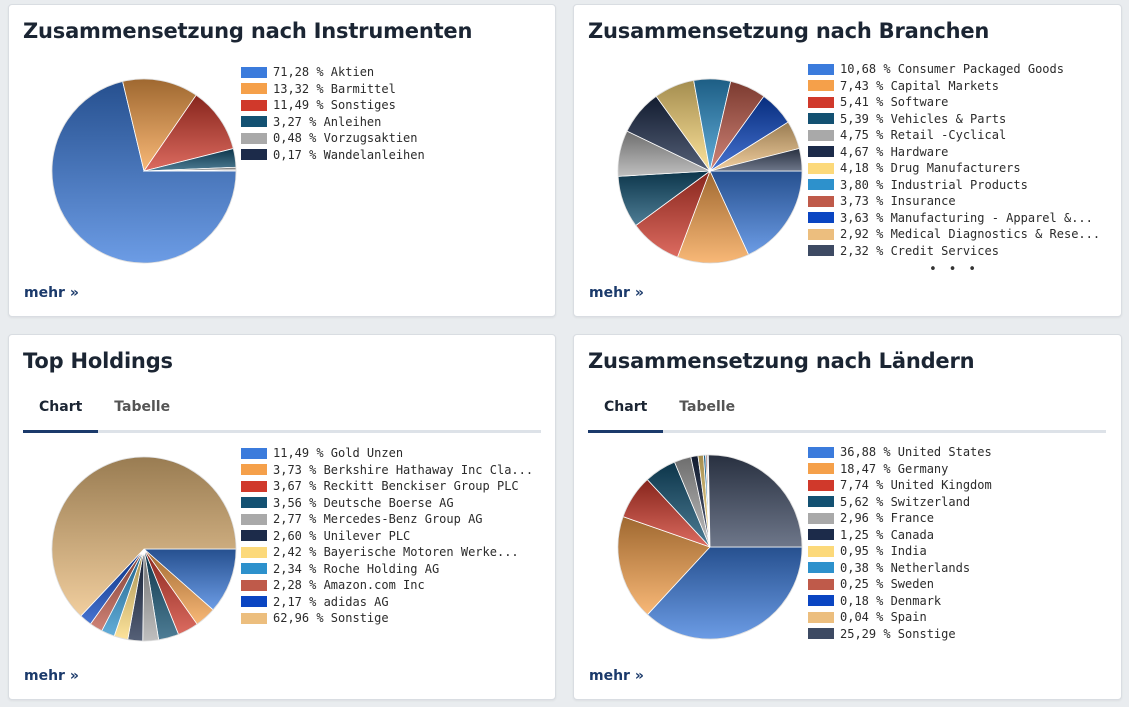 Image resolution: width=1129 pixels, height=707 pixels. Describe the element at coordinates (724, 593) in the screenshot. I see `pie-slice-united-states` at that location.